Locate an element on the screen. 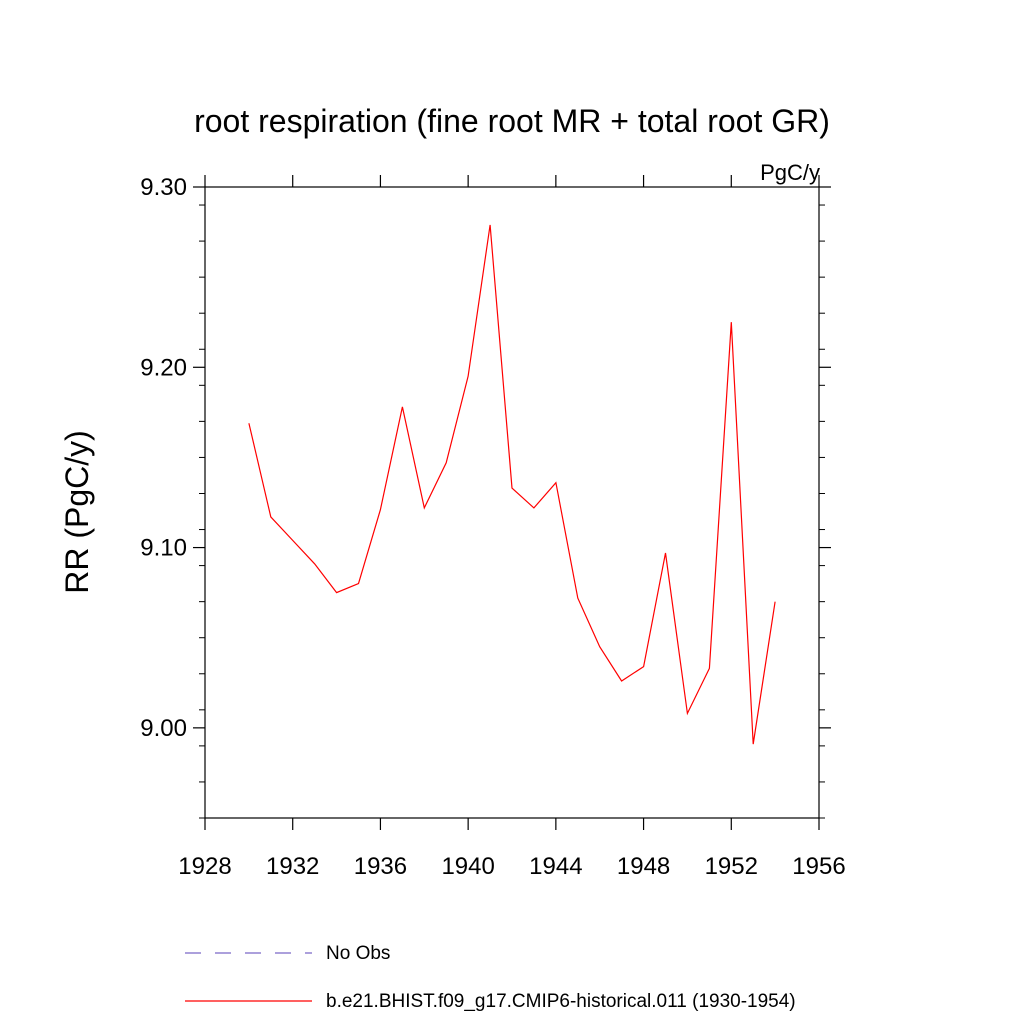 The image size is (1024, 1024). x-tick-label: 1932 is located at coordinates (292, 866).